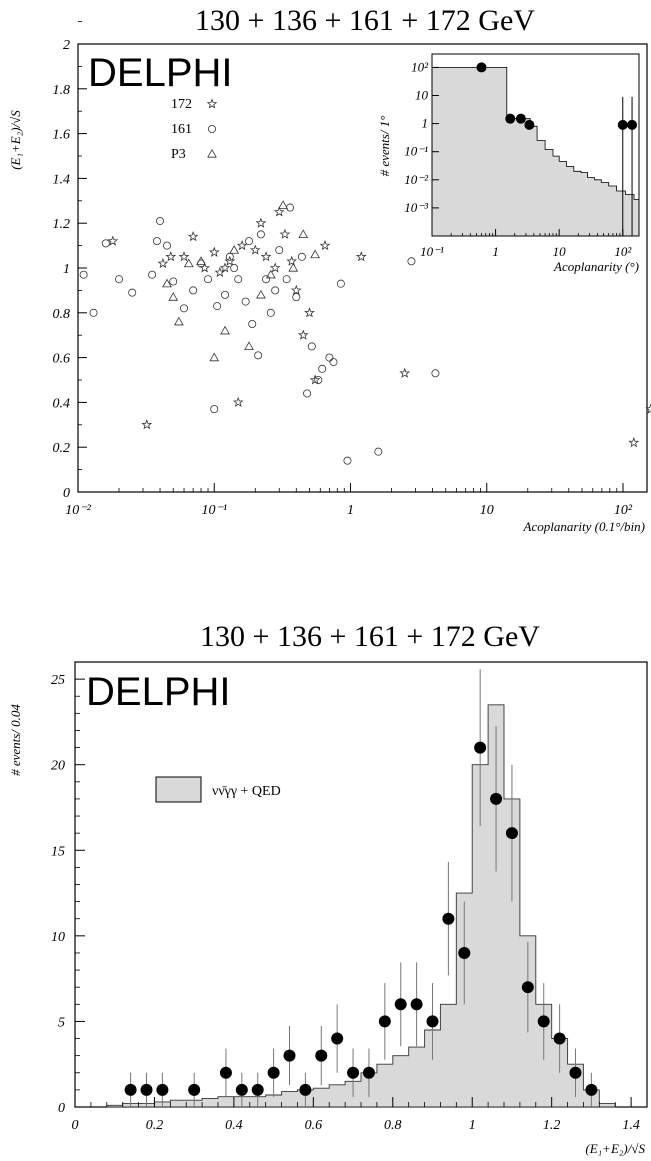  I want to click on histogram-experiment-label: DELPHI, so click(158, 692).